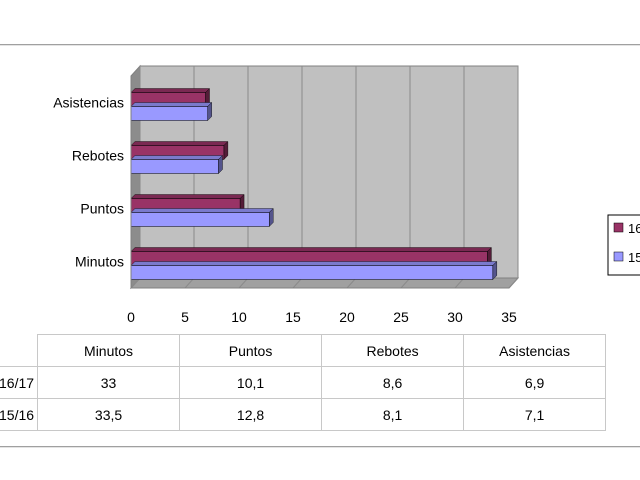  I want to click on table-header-minutos: Minutos, so click(109, 350).